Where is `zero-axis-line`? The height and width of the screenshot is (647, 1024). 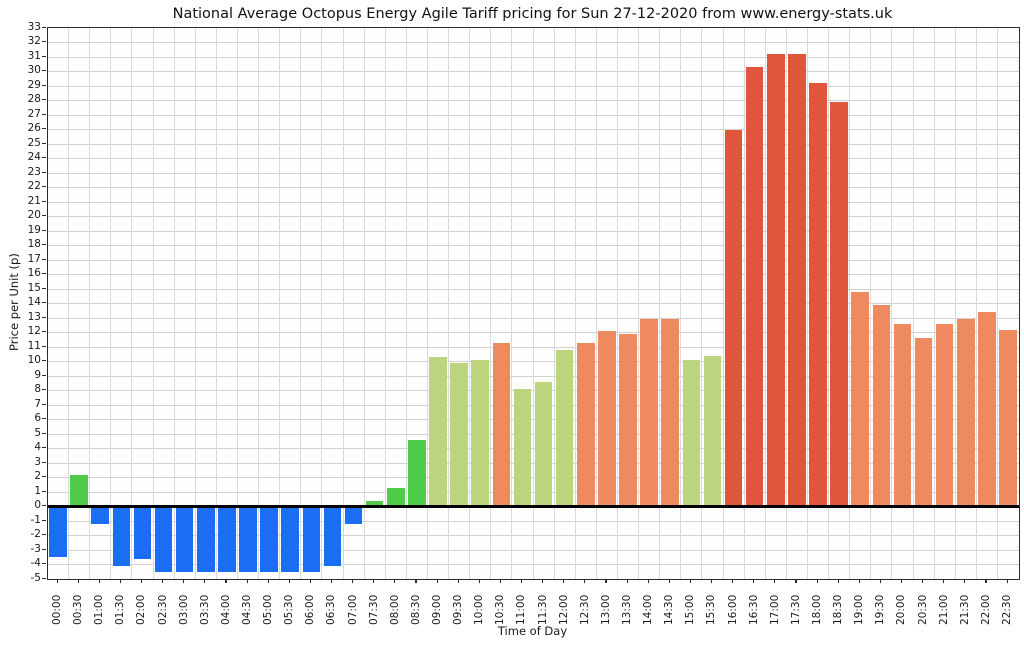 zero-axis-line is located at coordinates (533, 506).